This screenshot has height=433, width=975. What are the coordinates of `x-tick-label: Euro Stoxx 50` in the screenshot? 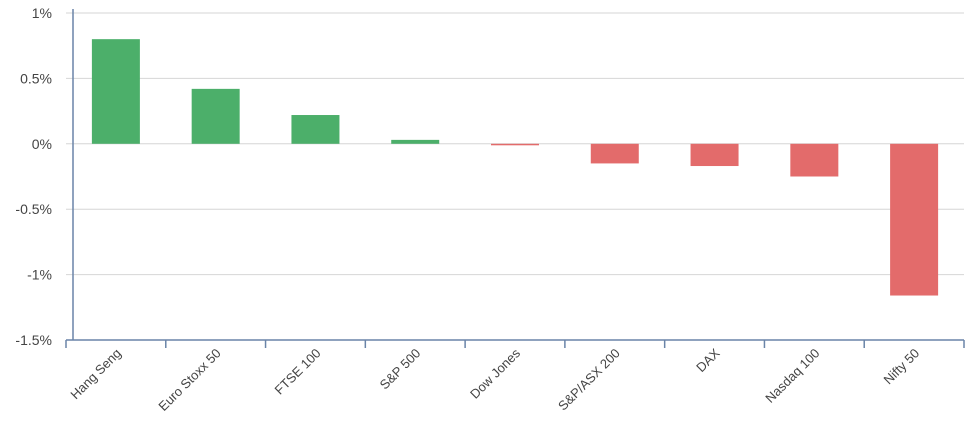 It's located at (189, 380).